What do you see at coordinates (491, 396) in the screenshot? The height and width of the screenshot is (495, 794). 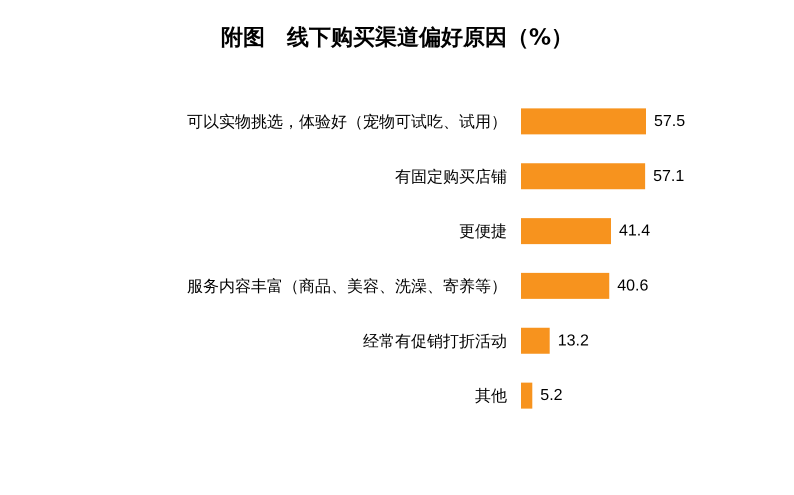 I see `y-tick-label: 其他` at bounding box center [491, 396].